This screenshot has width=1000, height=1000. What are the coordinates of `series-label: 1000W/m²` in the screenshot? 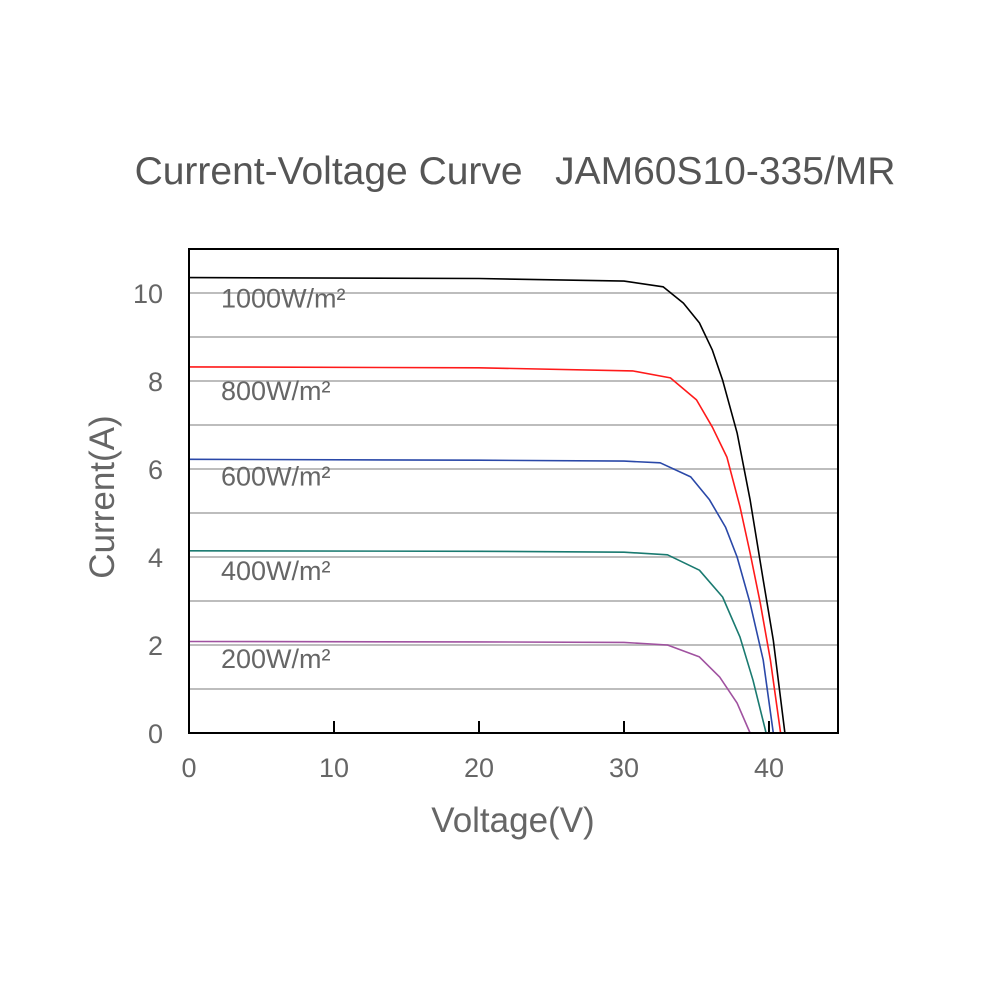 It's located at (283, 298).